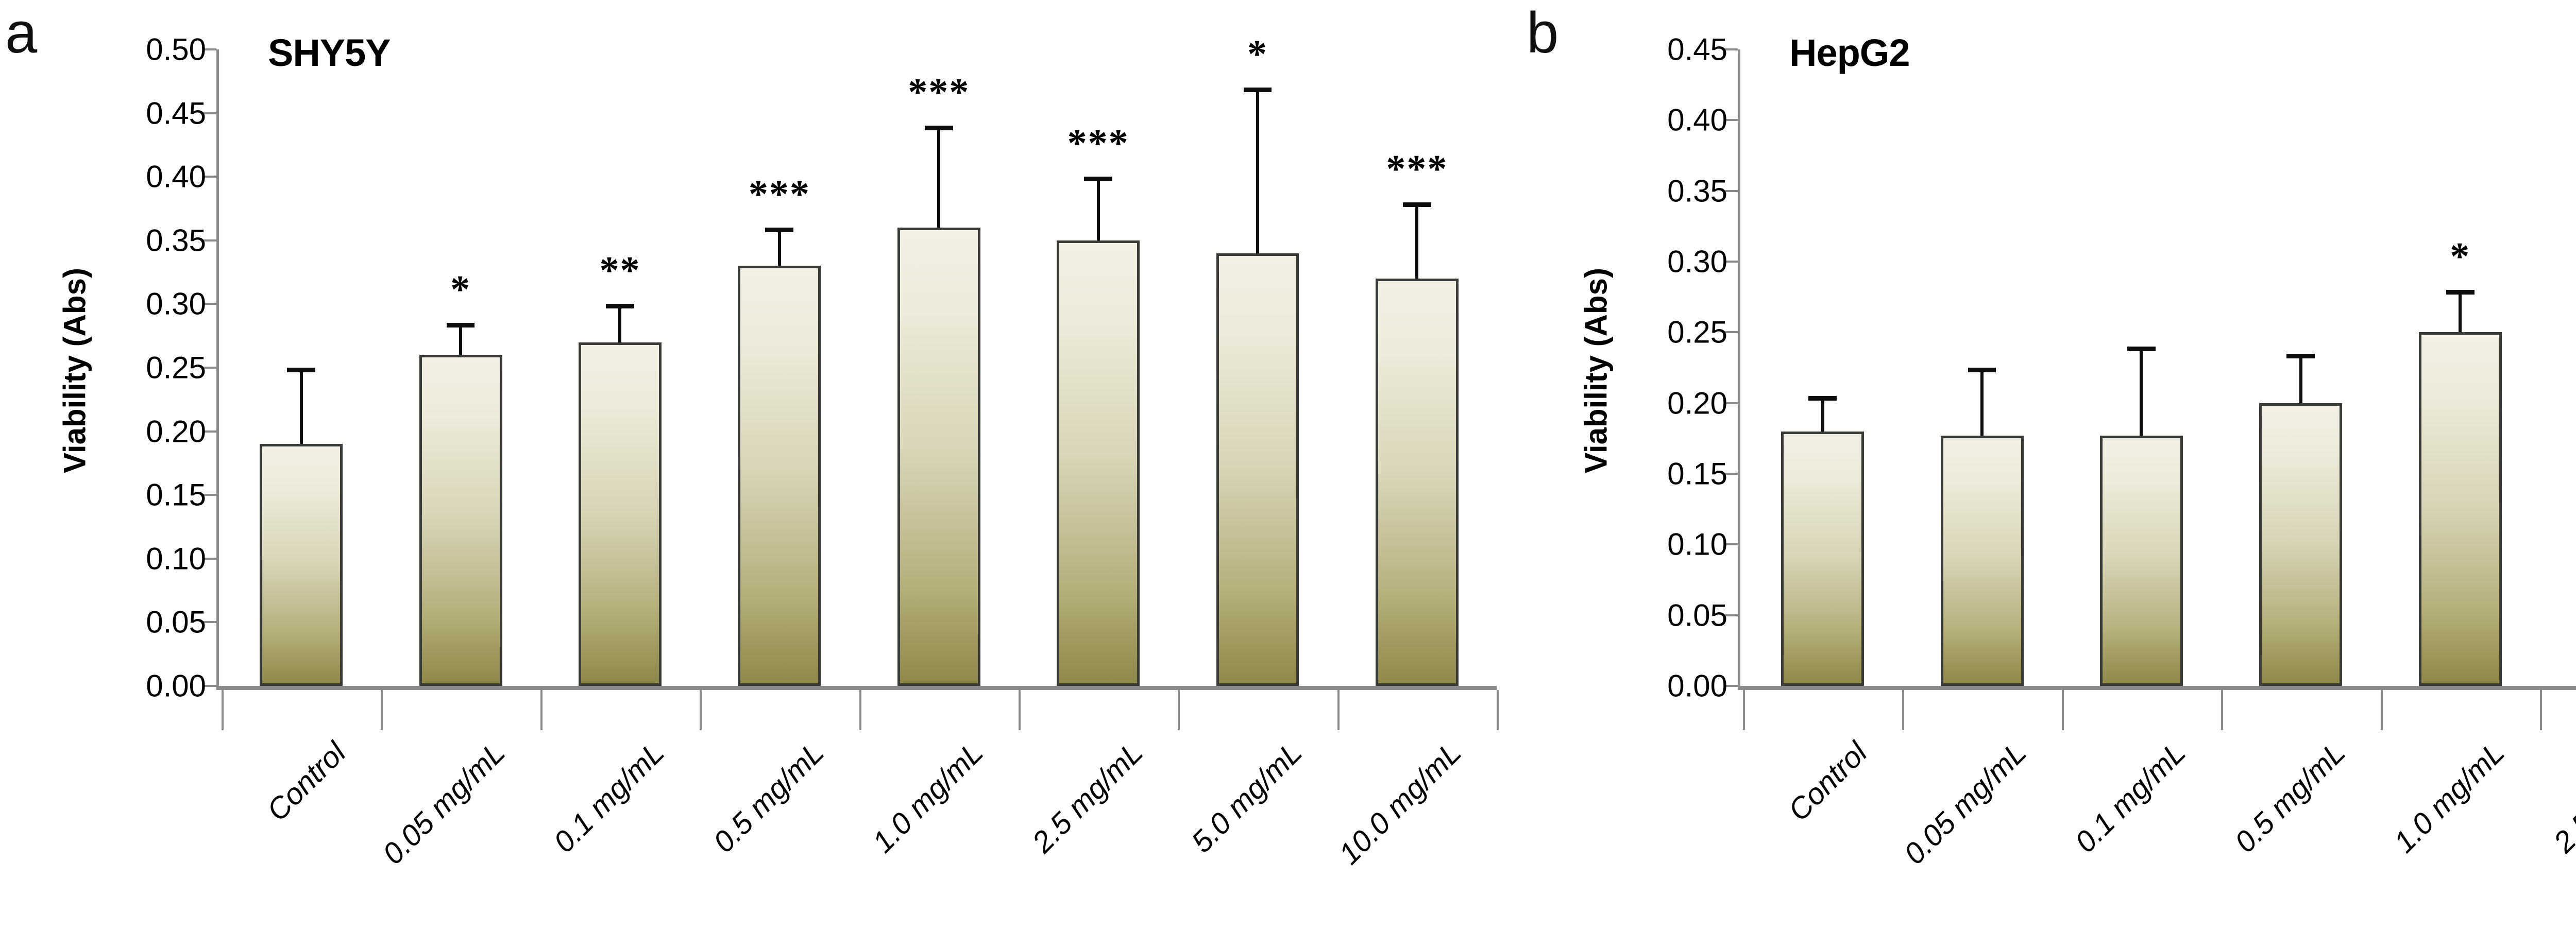  I want to click on panel-letter-b: b, so click(1543, 33).